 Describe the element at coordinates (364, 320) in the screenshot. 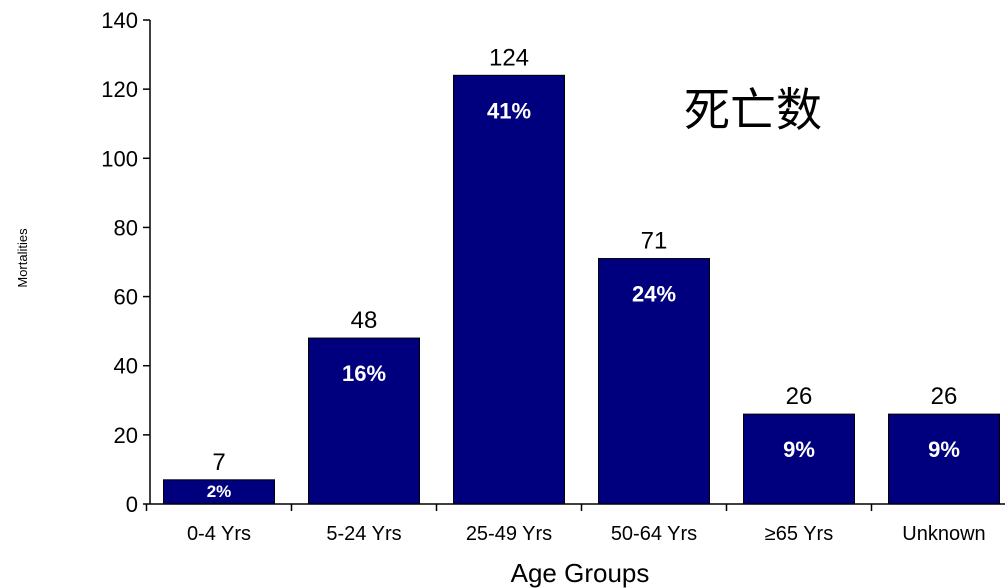

I see `bar-value-label: 48` at that location.